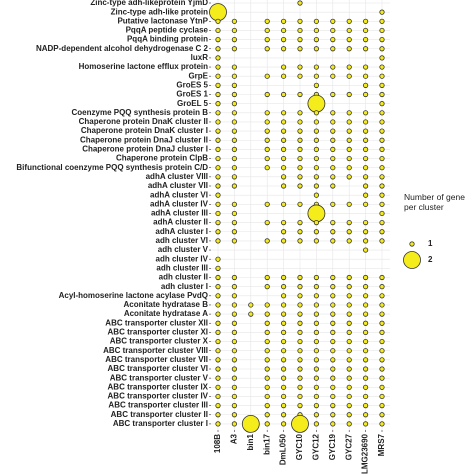  What do you see at coordinates (198, 75) in the screenshot?
I see `y-tick-label: GrpE` at bounding box center [198, 75].